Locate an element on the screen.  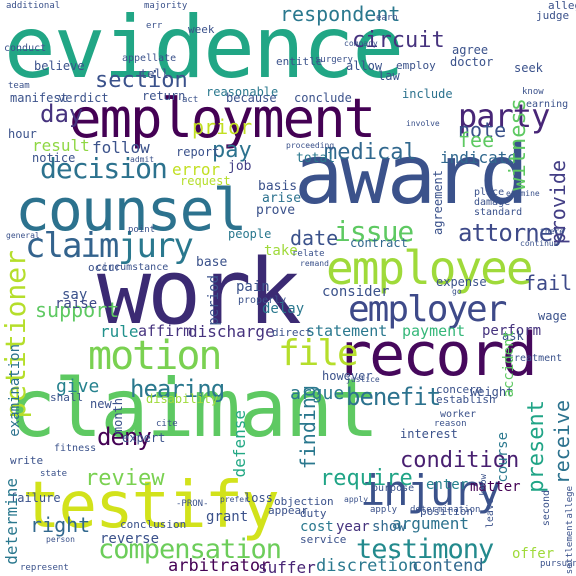
word-year: year is located at coordinates (353, 527).